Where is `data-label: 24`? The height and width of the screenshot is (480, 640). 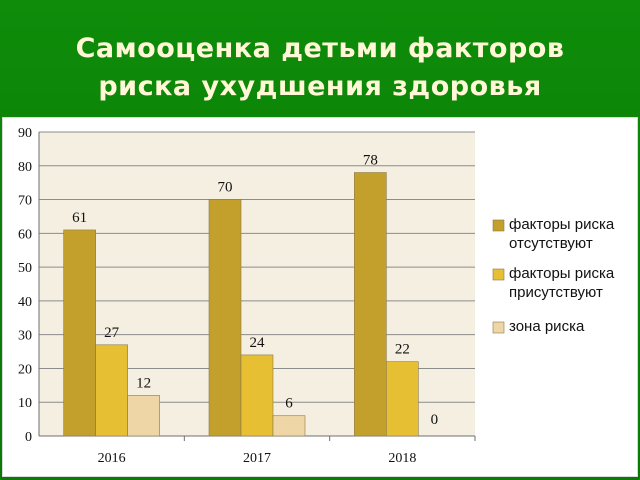
data-label: 24 is located at coordinates (258, 343).